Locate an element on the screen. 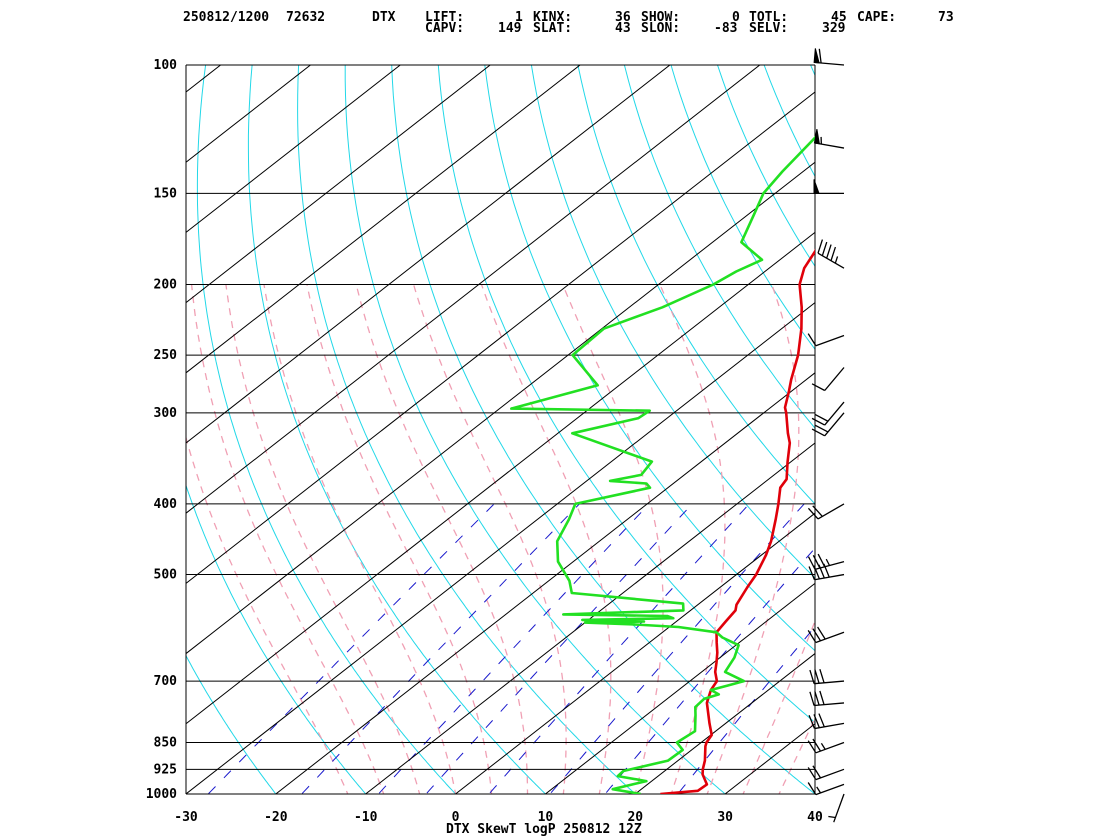  pressure-tick-label: 250 is located at coordinates (166, 355).